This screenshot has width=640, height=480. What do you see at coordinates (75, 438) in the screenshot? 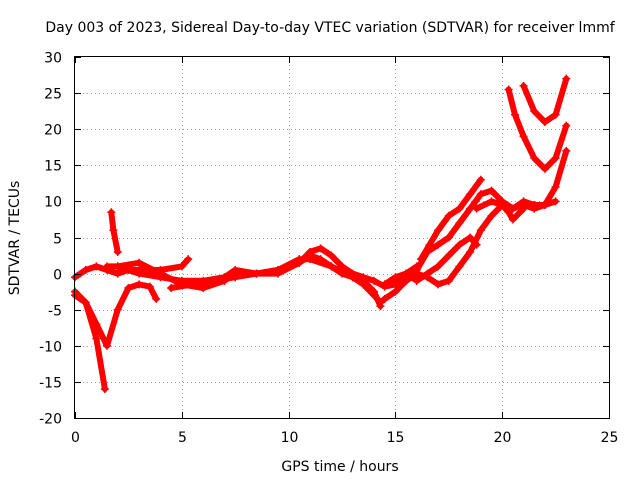
I see `x-tick-label: 0` at bounding box center [75, 438].